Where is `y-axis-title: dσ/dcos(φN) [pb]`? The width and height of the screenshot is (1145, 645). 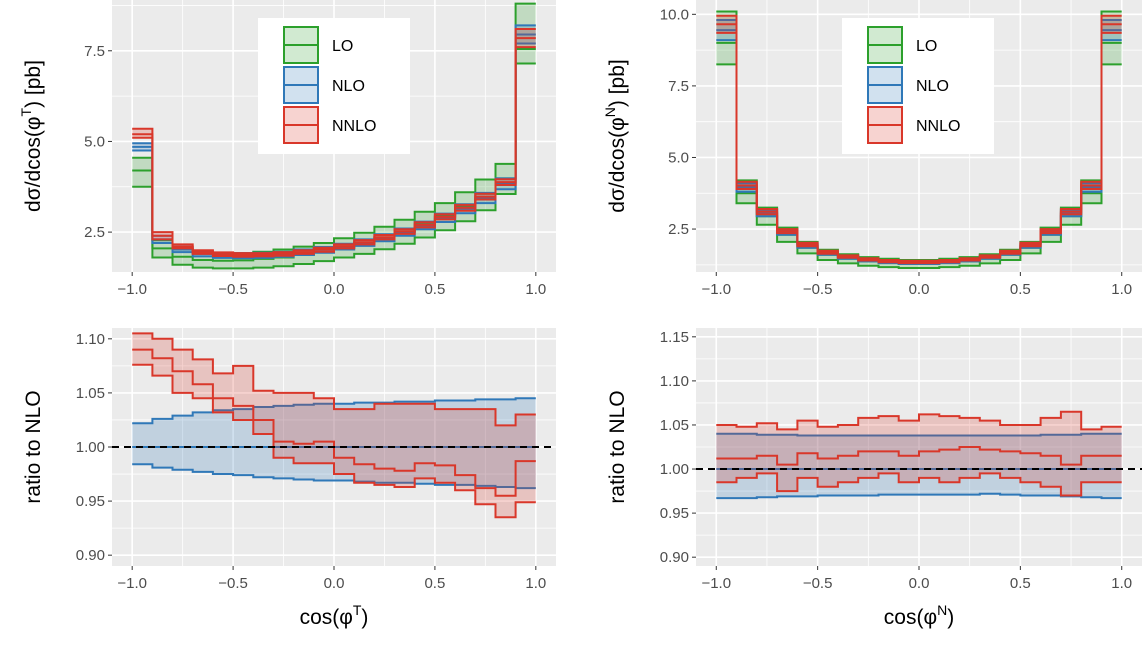 y-axis-title: dσ/dcos(φN) [pb] is located at coordinates (615, 135).